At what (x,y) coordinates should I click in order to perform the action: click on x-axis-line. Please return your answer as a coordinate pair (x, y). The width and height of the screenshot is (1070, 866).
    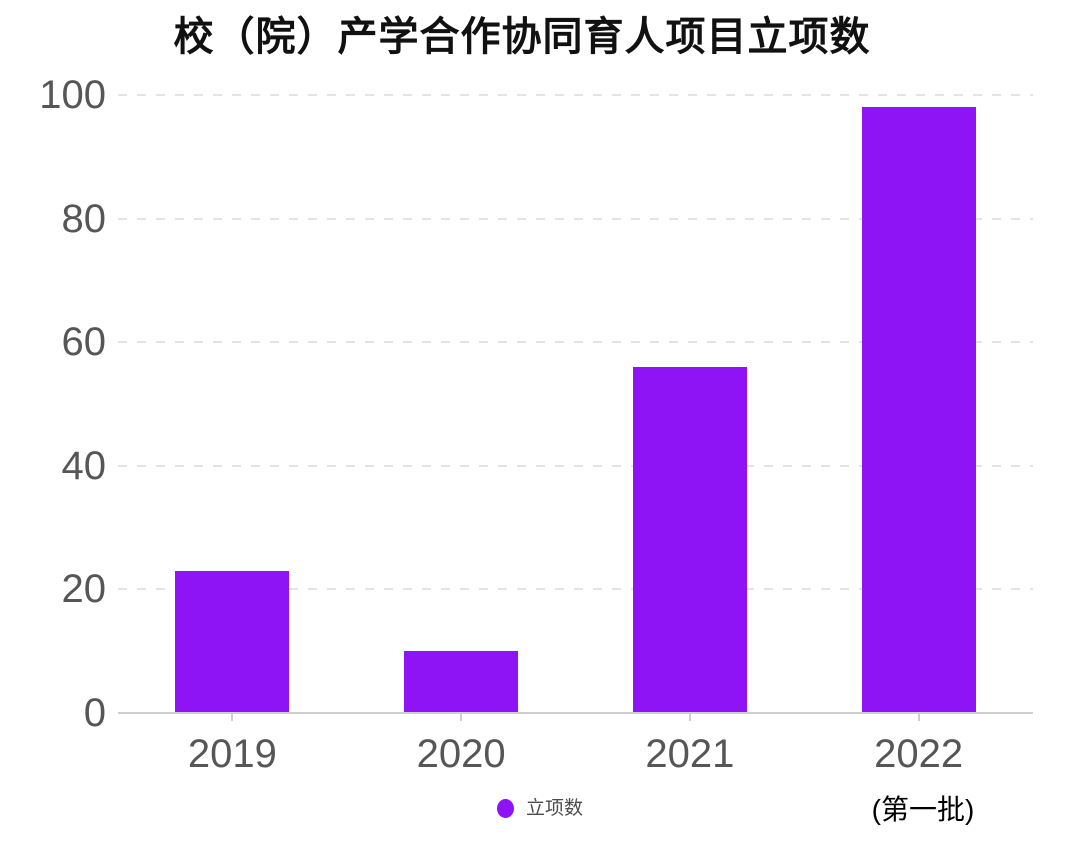
    Looking at the image, I should click on (575, 713).